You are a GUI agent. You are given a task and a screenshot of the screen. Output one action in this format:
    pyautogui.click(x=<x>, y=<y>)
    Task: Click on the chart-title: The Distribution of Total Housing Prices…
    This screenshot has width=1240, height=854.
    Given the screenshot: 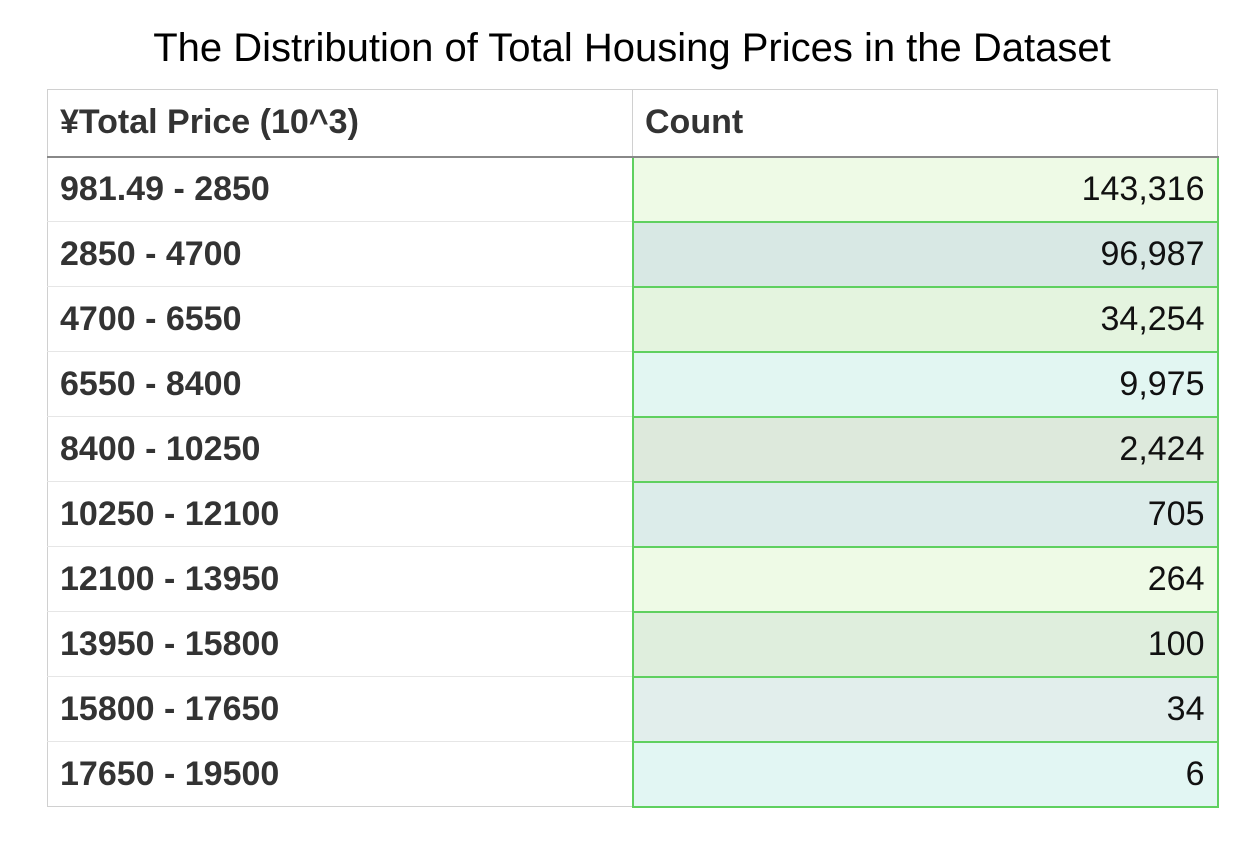 What is the action you would take?
    pyautogui.click(x=632, y=48)
    